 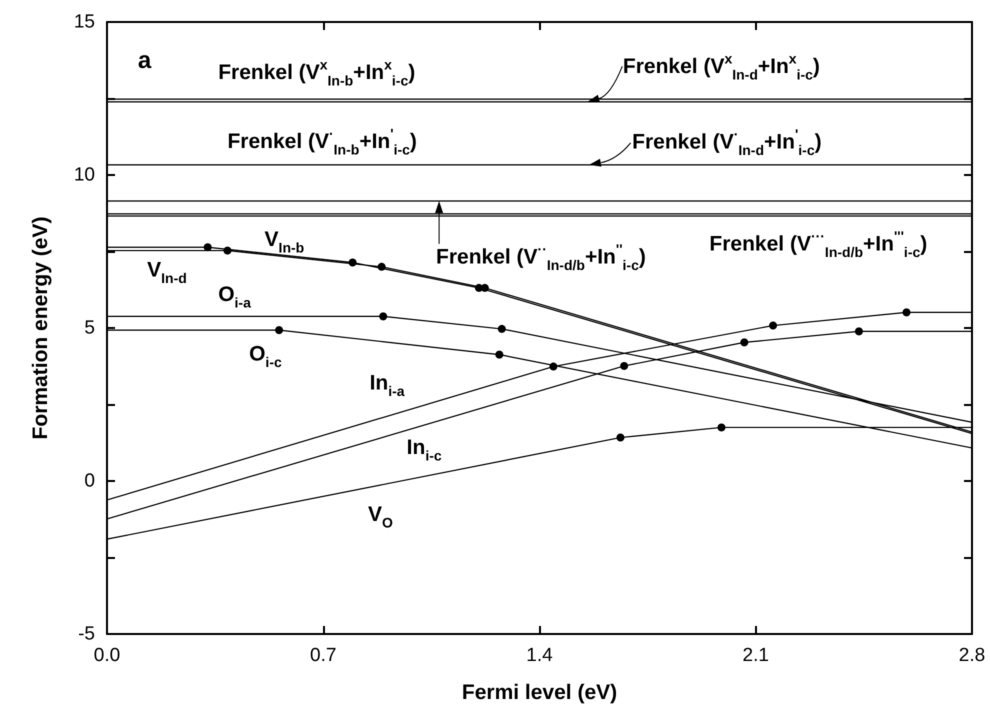 What do you see at coordinates (40, 328) in the screenshot?
I see `y-axis-title: Formation energy (eV)` at bounding box center [40, 328].